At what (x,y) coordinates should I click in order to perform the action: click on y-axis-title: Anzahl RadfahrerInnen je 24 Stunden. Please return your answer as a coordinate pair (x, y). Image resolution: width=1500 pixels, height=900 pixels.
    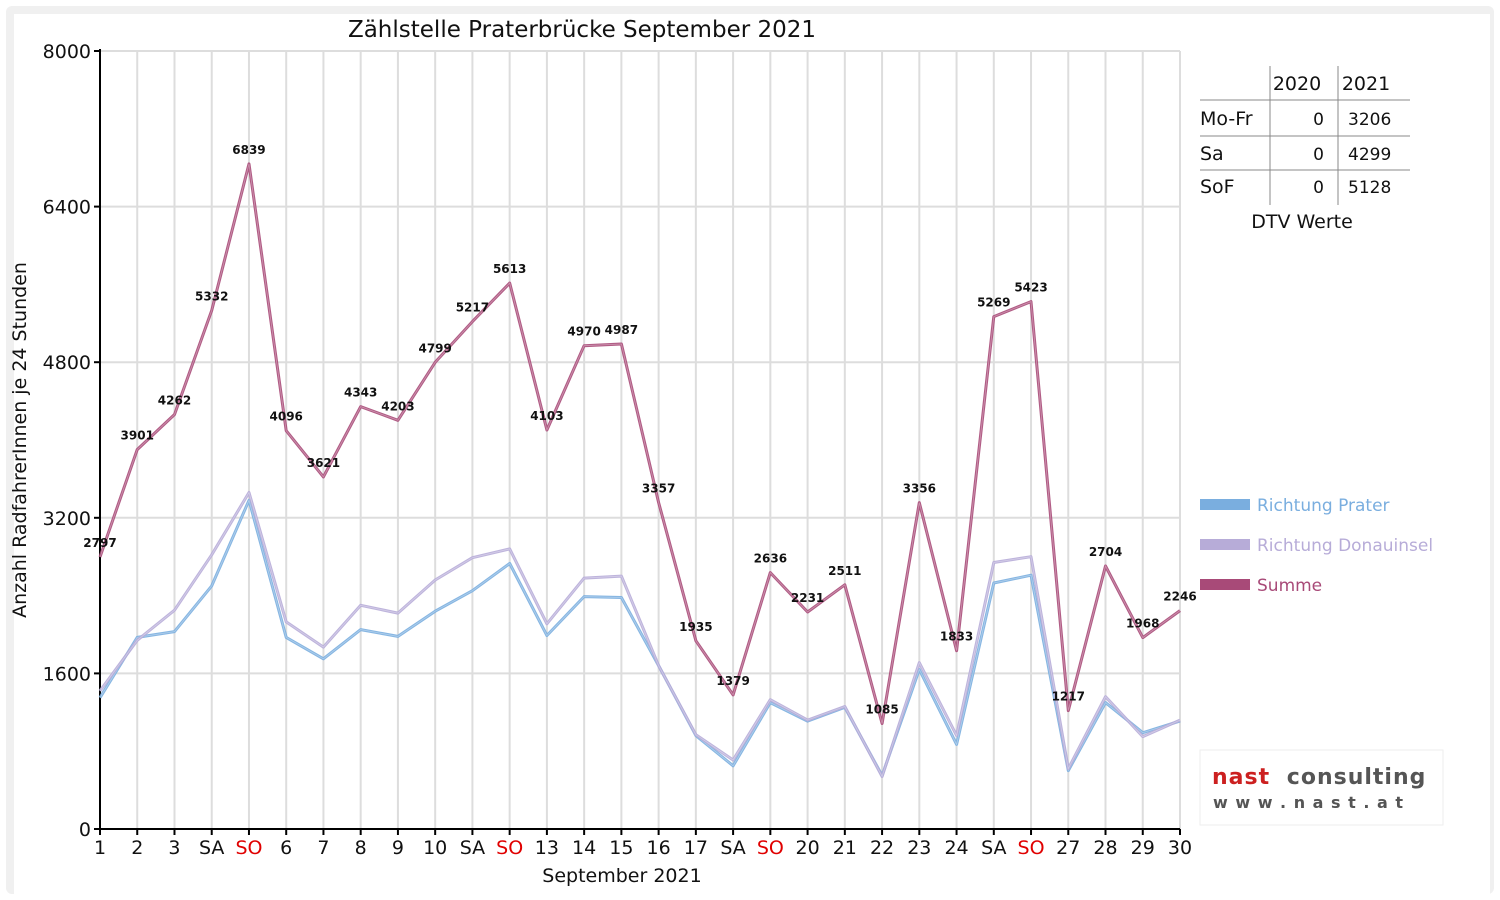
    Looking at the image, I should click on (20, 440).